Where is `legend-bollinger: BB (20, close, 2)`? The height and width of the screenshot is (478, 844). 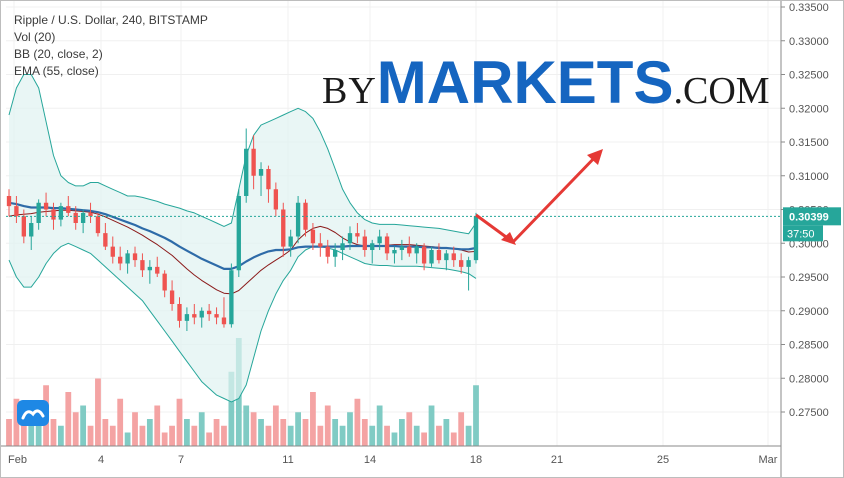 legend-bollinger: BB (20, close, 2) is located at coordinates (58, 54).